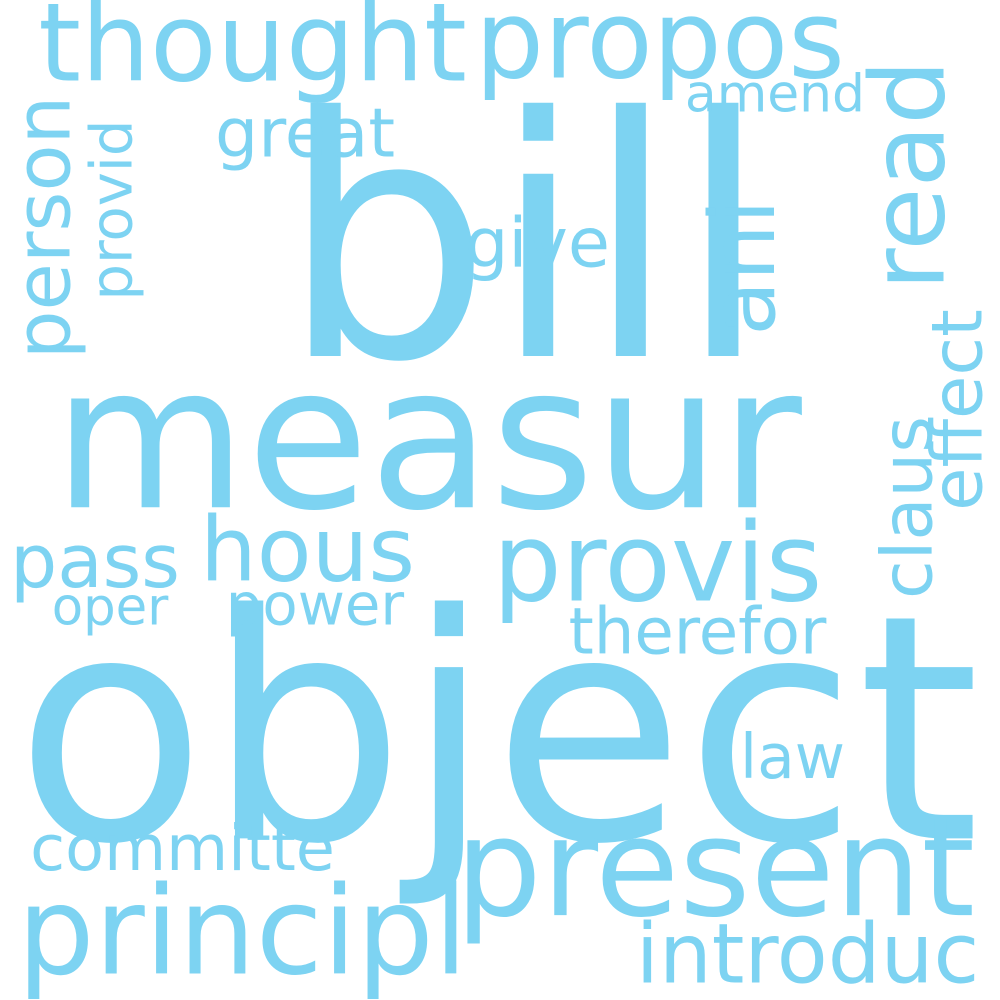 The image size is (1000, 1000). Describe the element at coordinates (697, 632) in the screenshot. I see `word-therefor: therefor` at that location.